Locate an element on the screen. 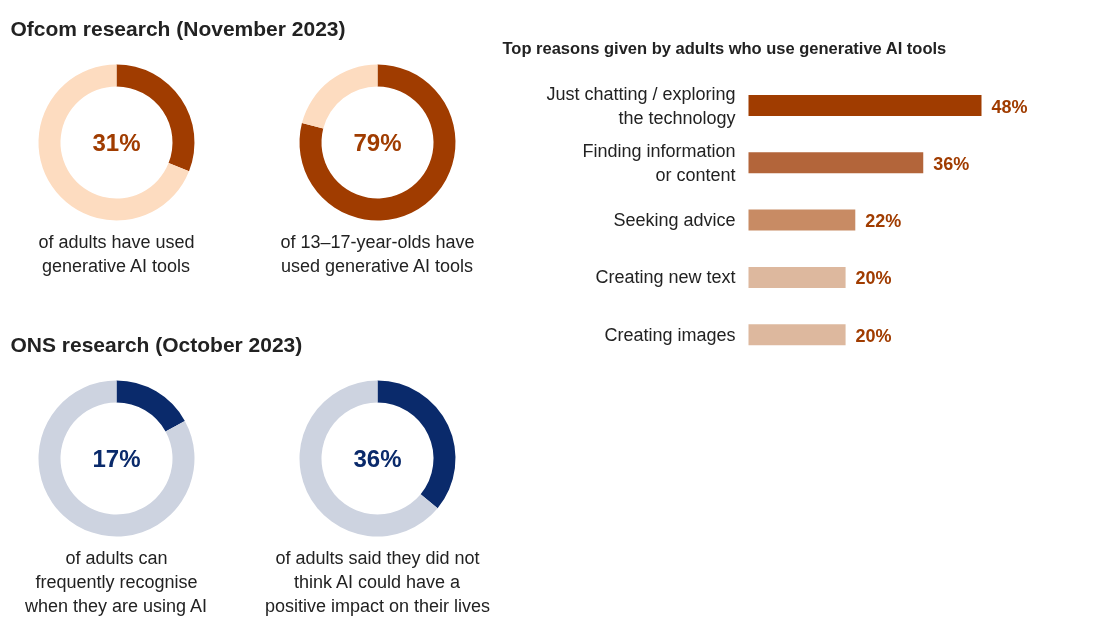 This screenshot has height=620, width=1096. text: of 13–17-year-olds have used generative AI tools is located at coordinates (377, 253).